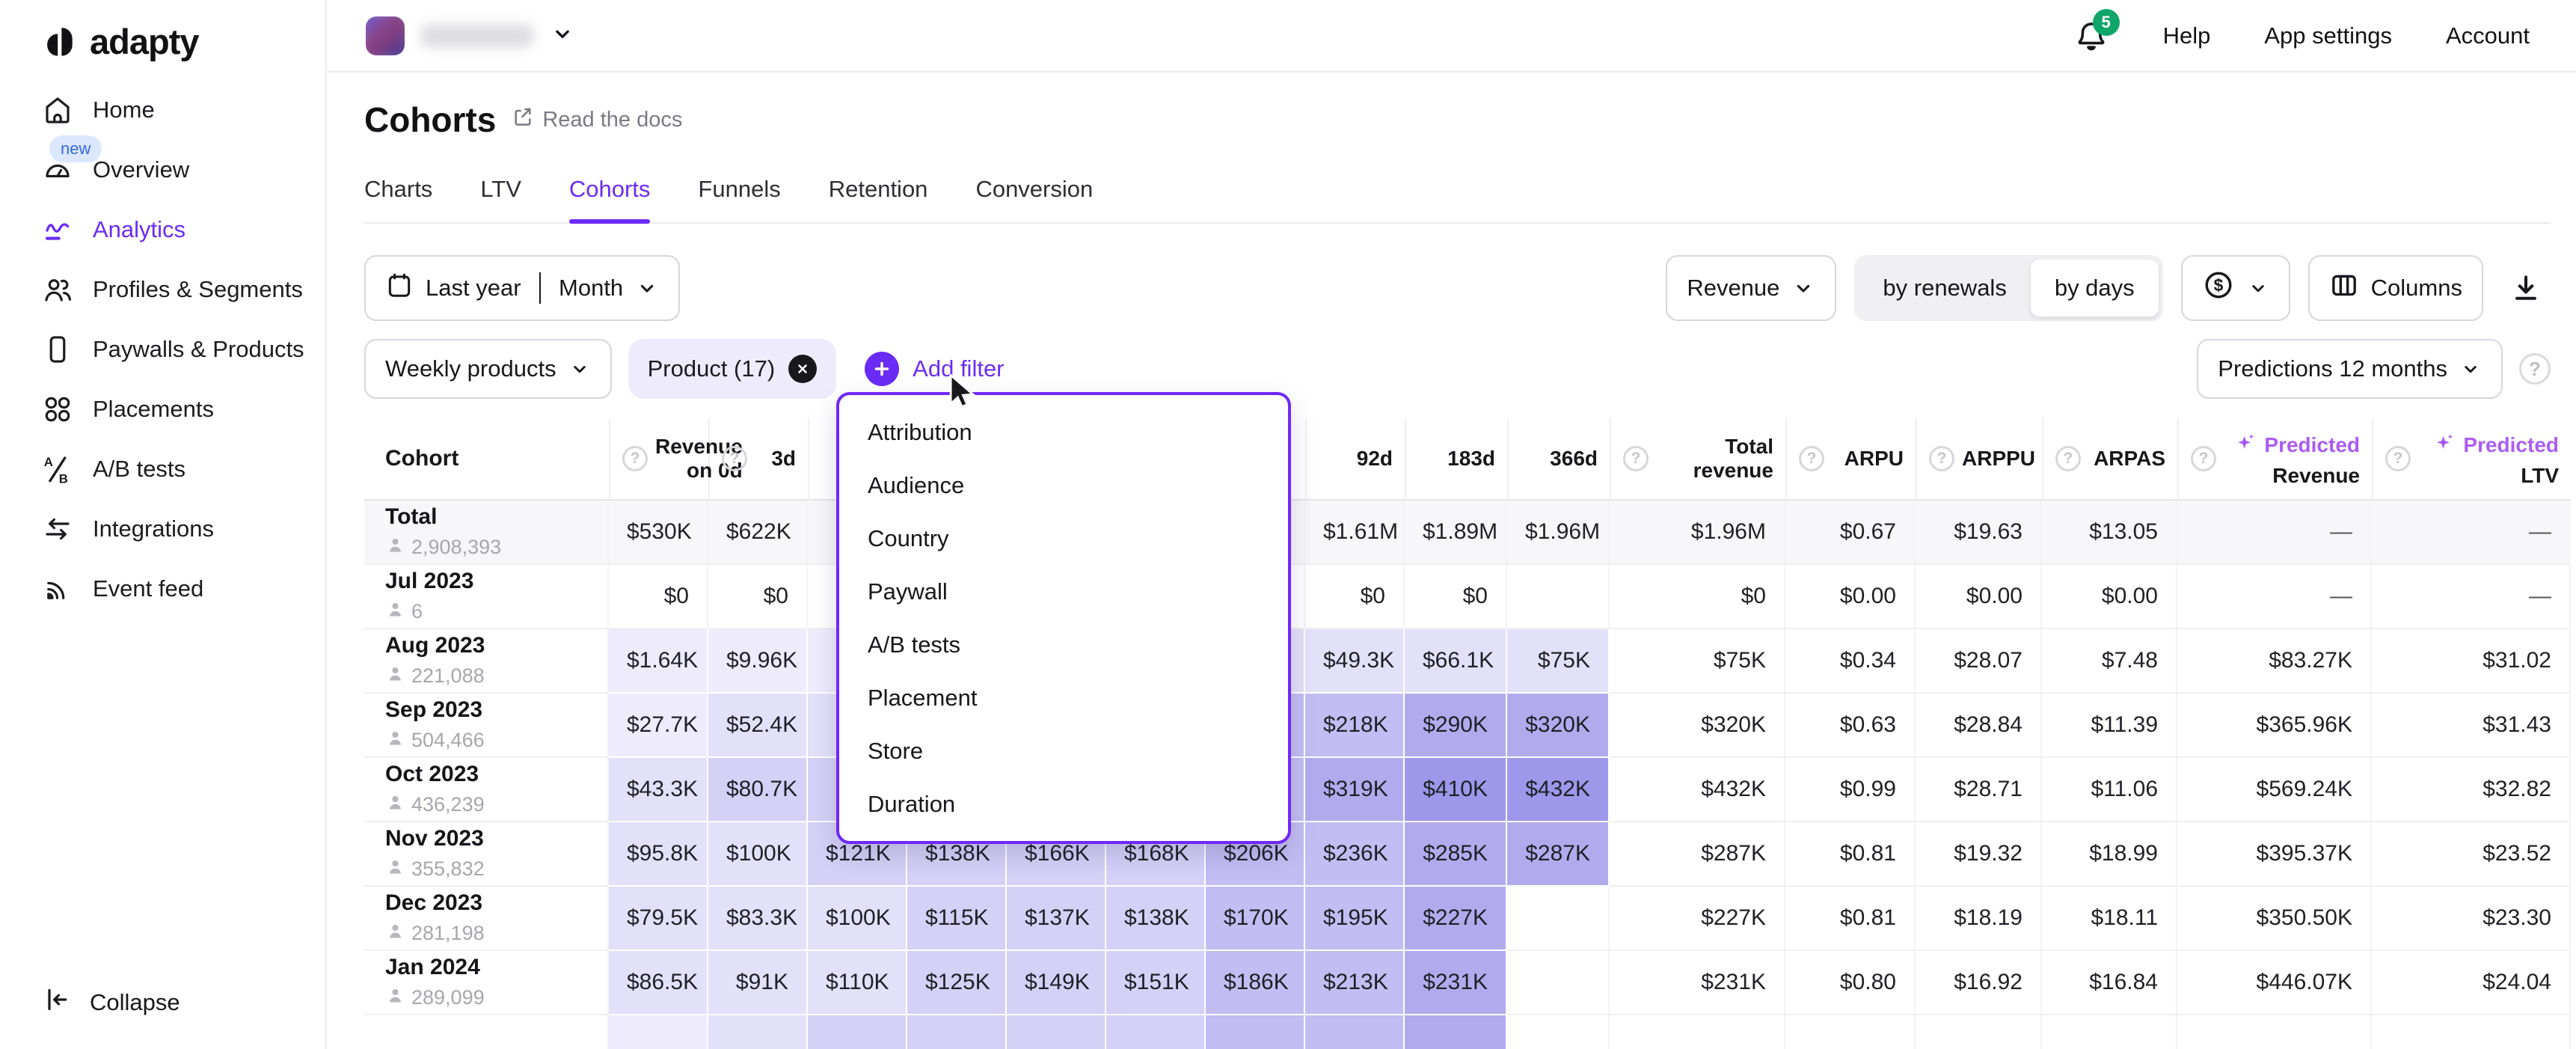 The image size is (2576, 1049). I want to click on column-header-183d: 183d, so click(1456, 459).